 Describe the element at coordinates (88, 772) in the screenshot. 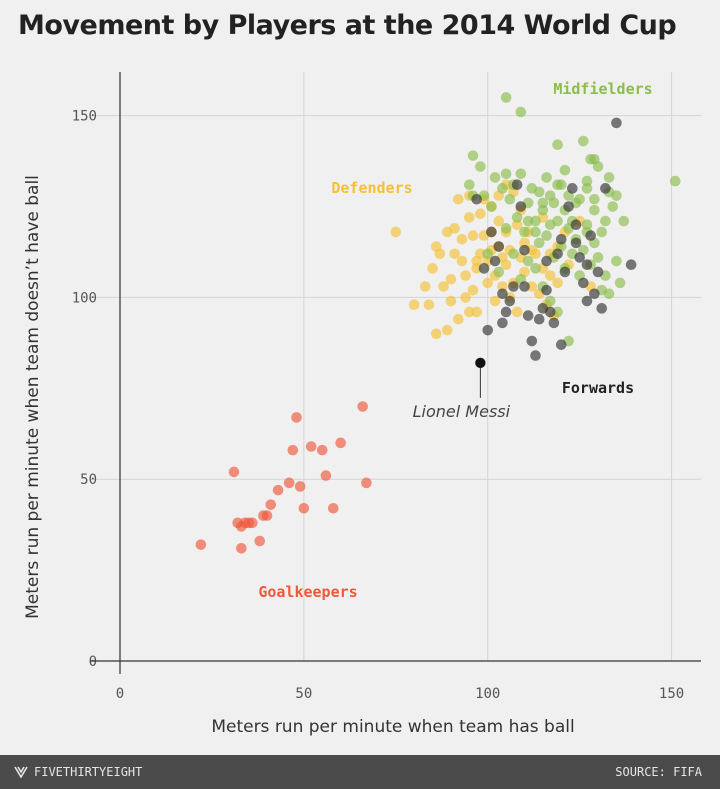

I see `brand-name: FIVETHIRTYEIGHT` at that location.